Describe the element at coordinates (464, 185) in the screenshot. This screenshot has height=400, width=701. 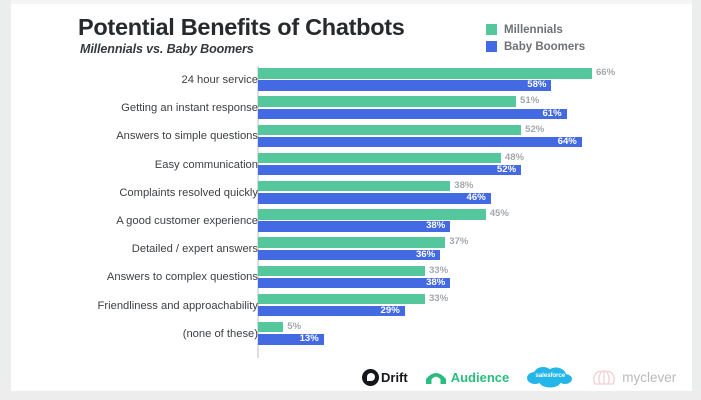
I see `value-label-millennials: 38%` at that location.